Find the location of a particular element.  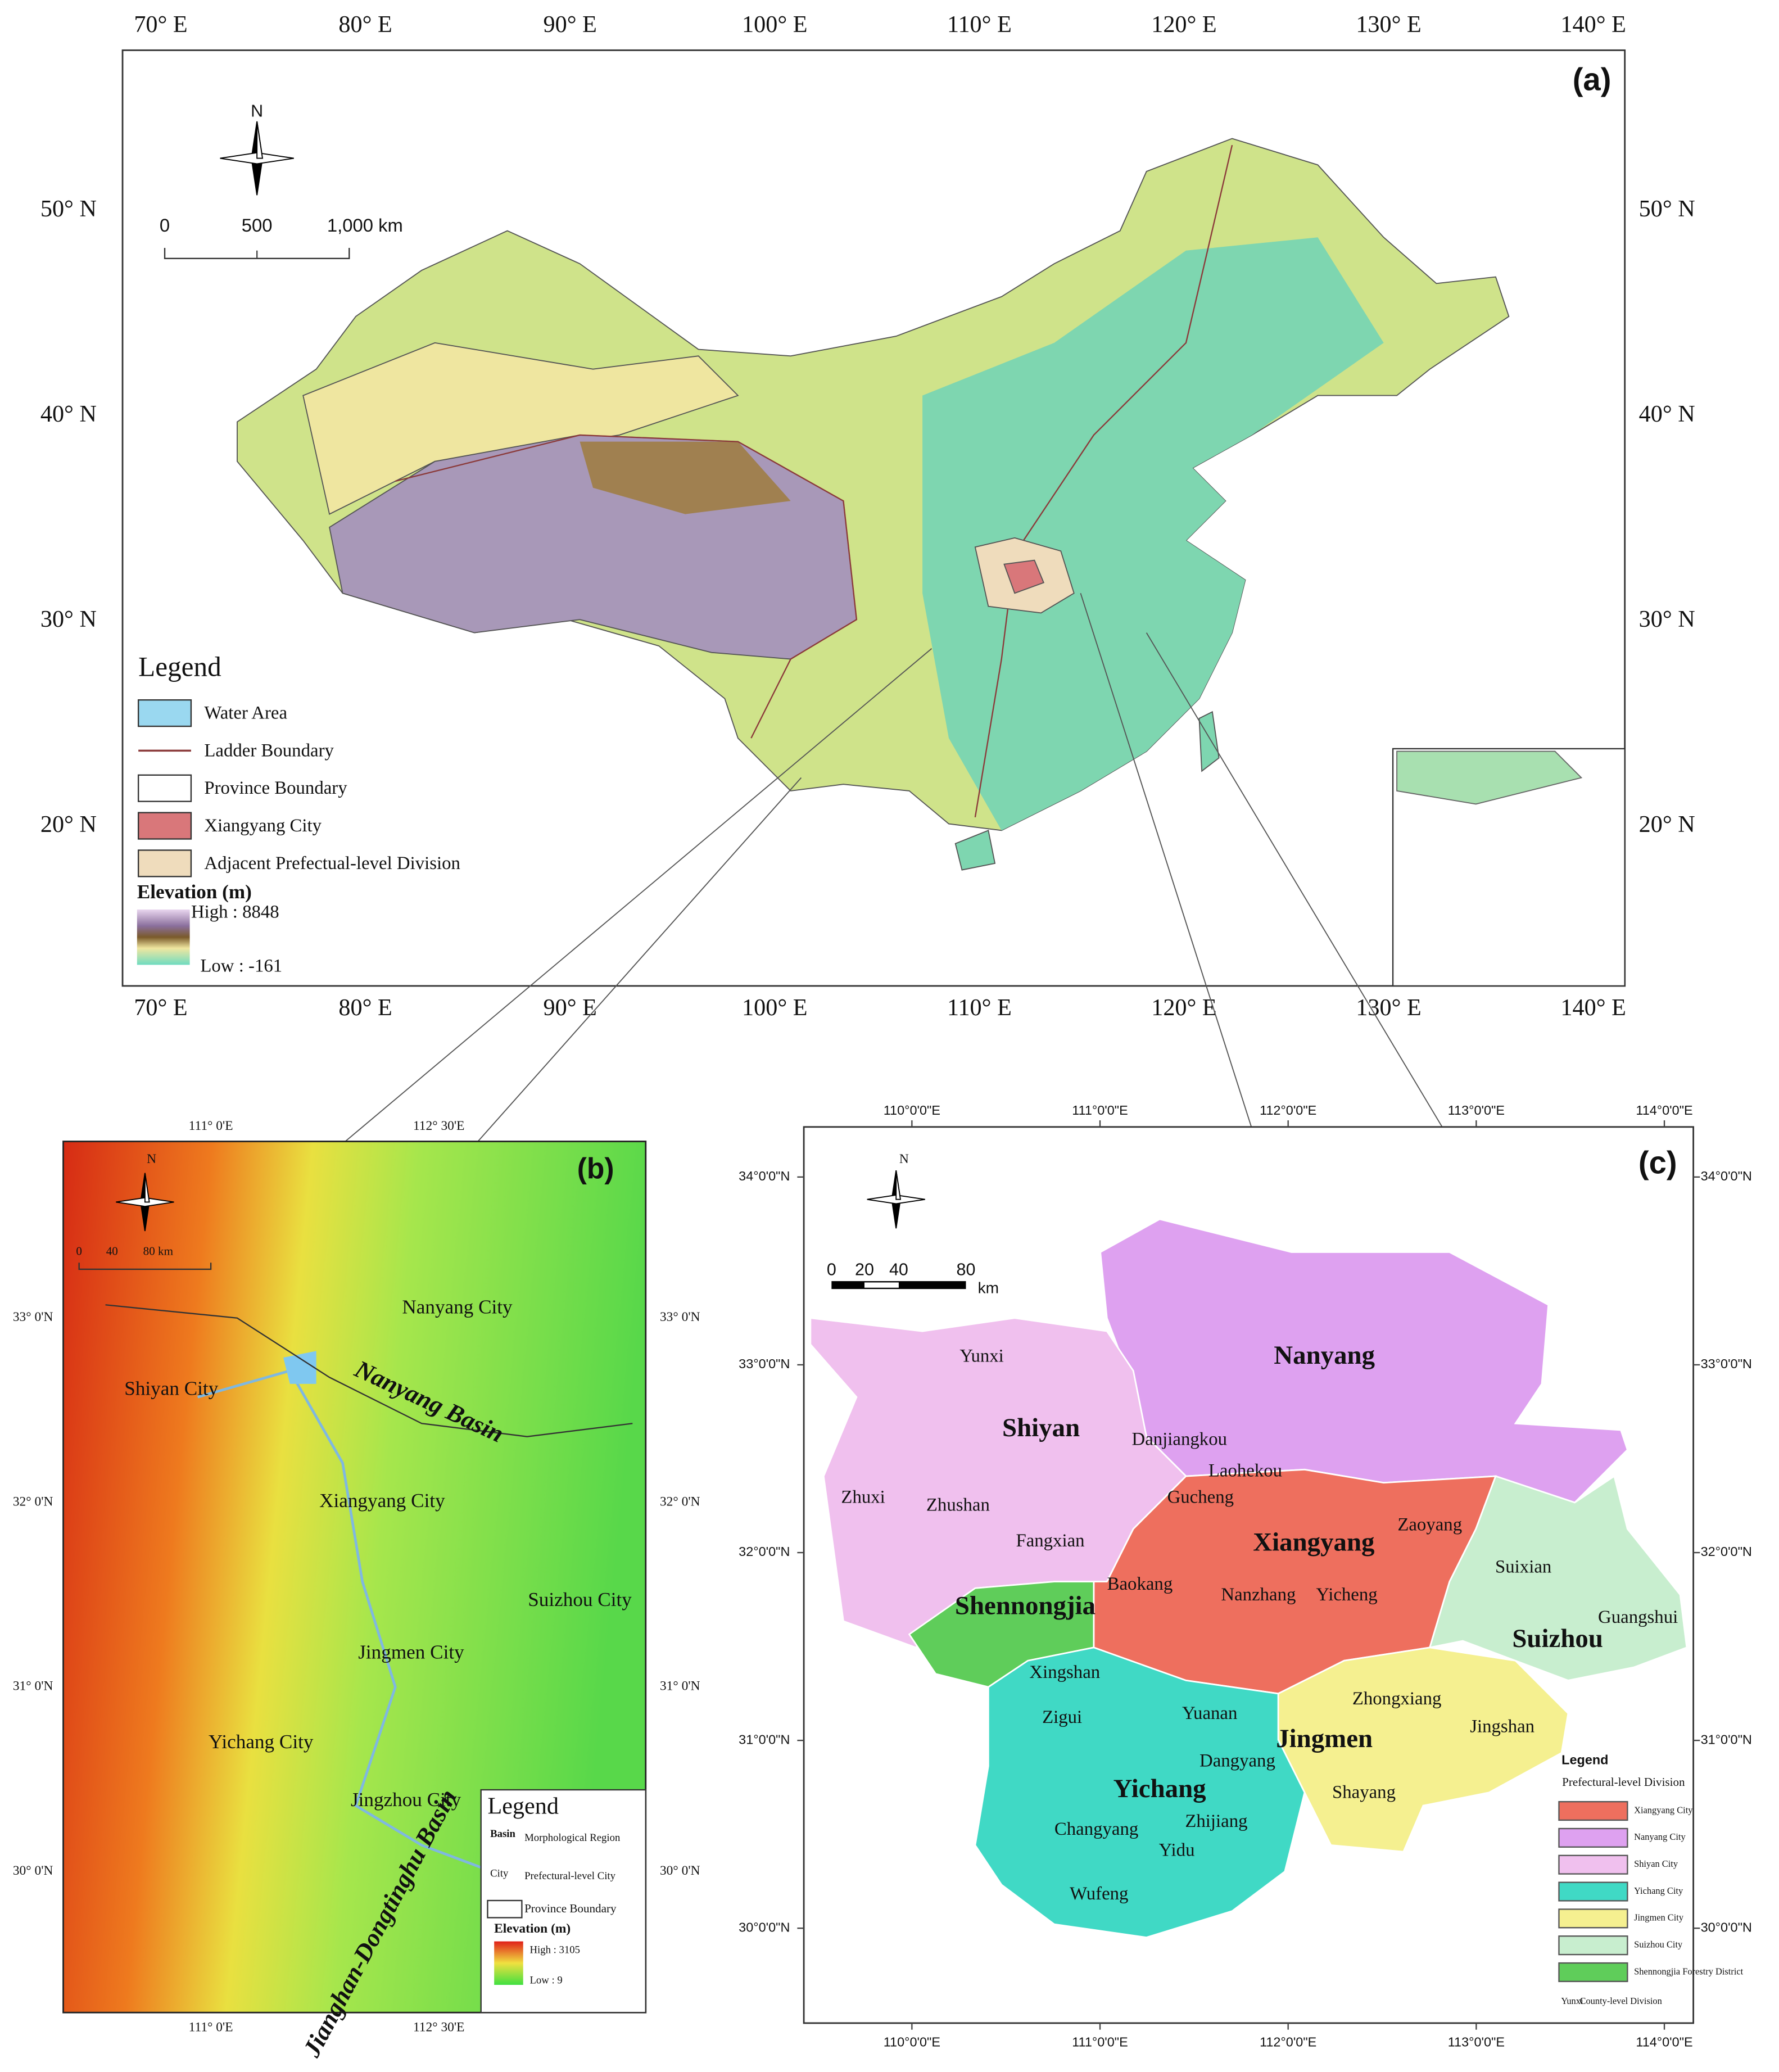

legend-label: County-level Division is located at coordinates (1621, 2001).